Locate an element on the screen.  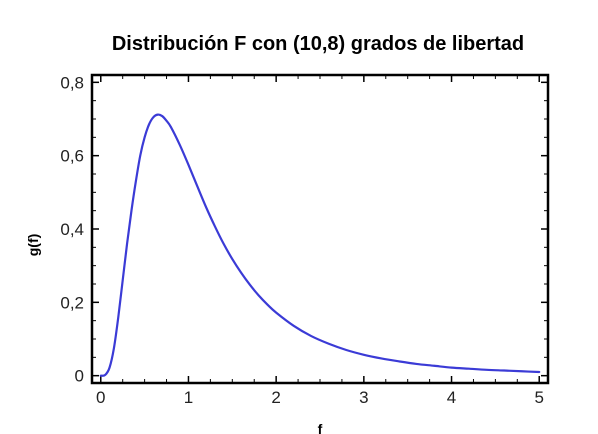
x-tick-label: 3 is located at coordinates (363, 397).